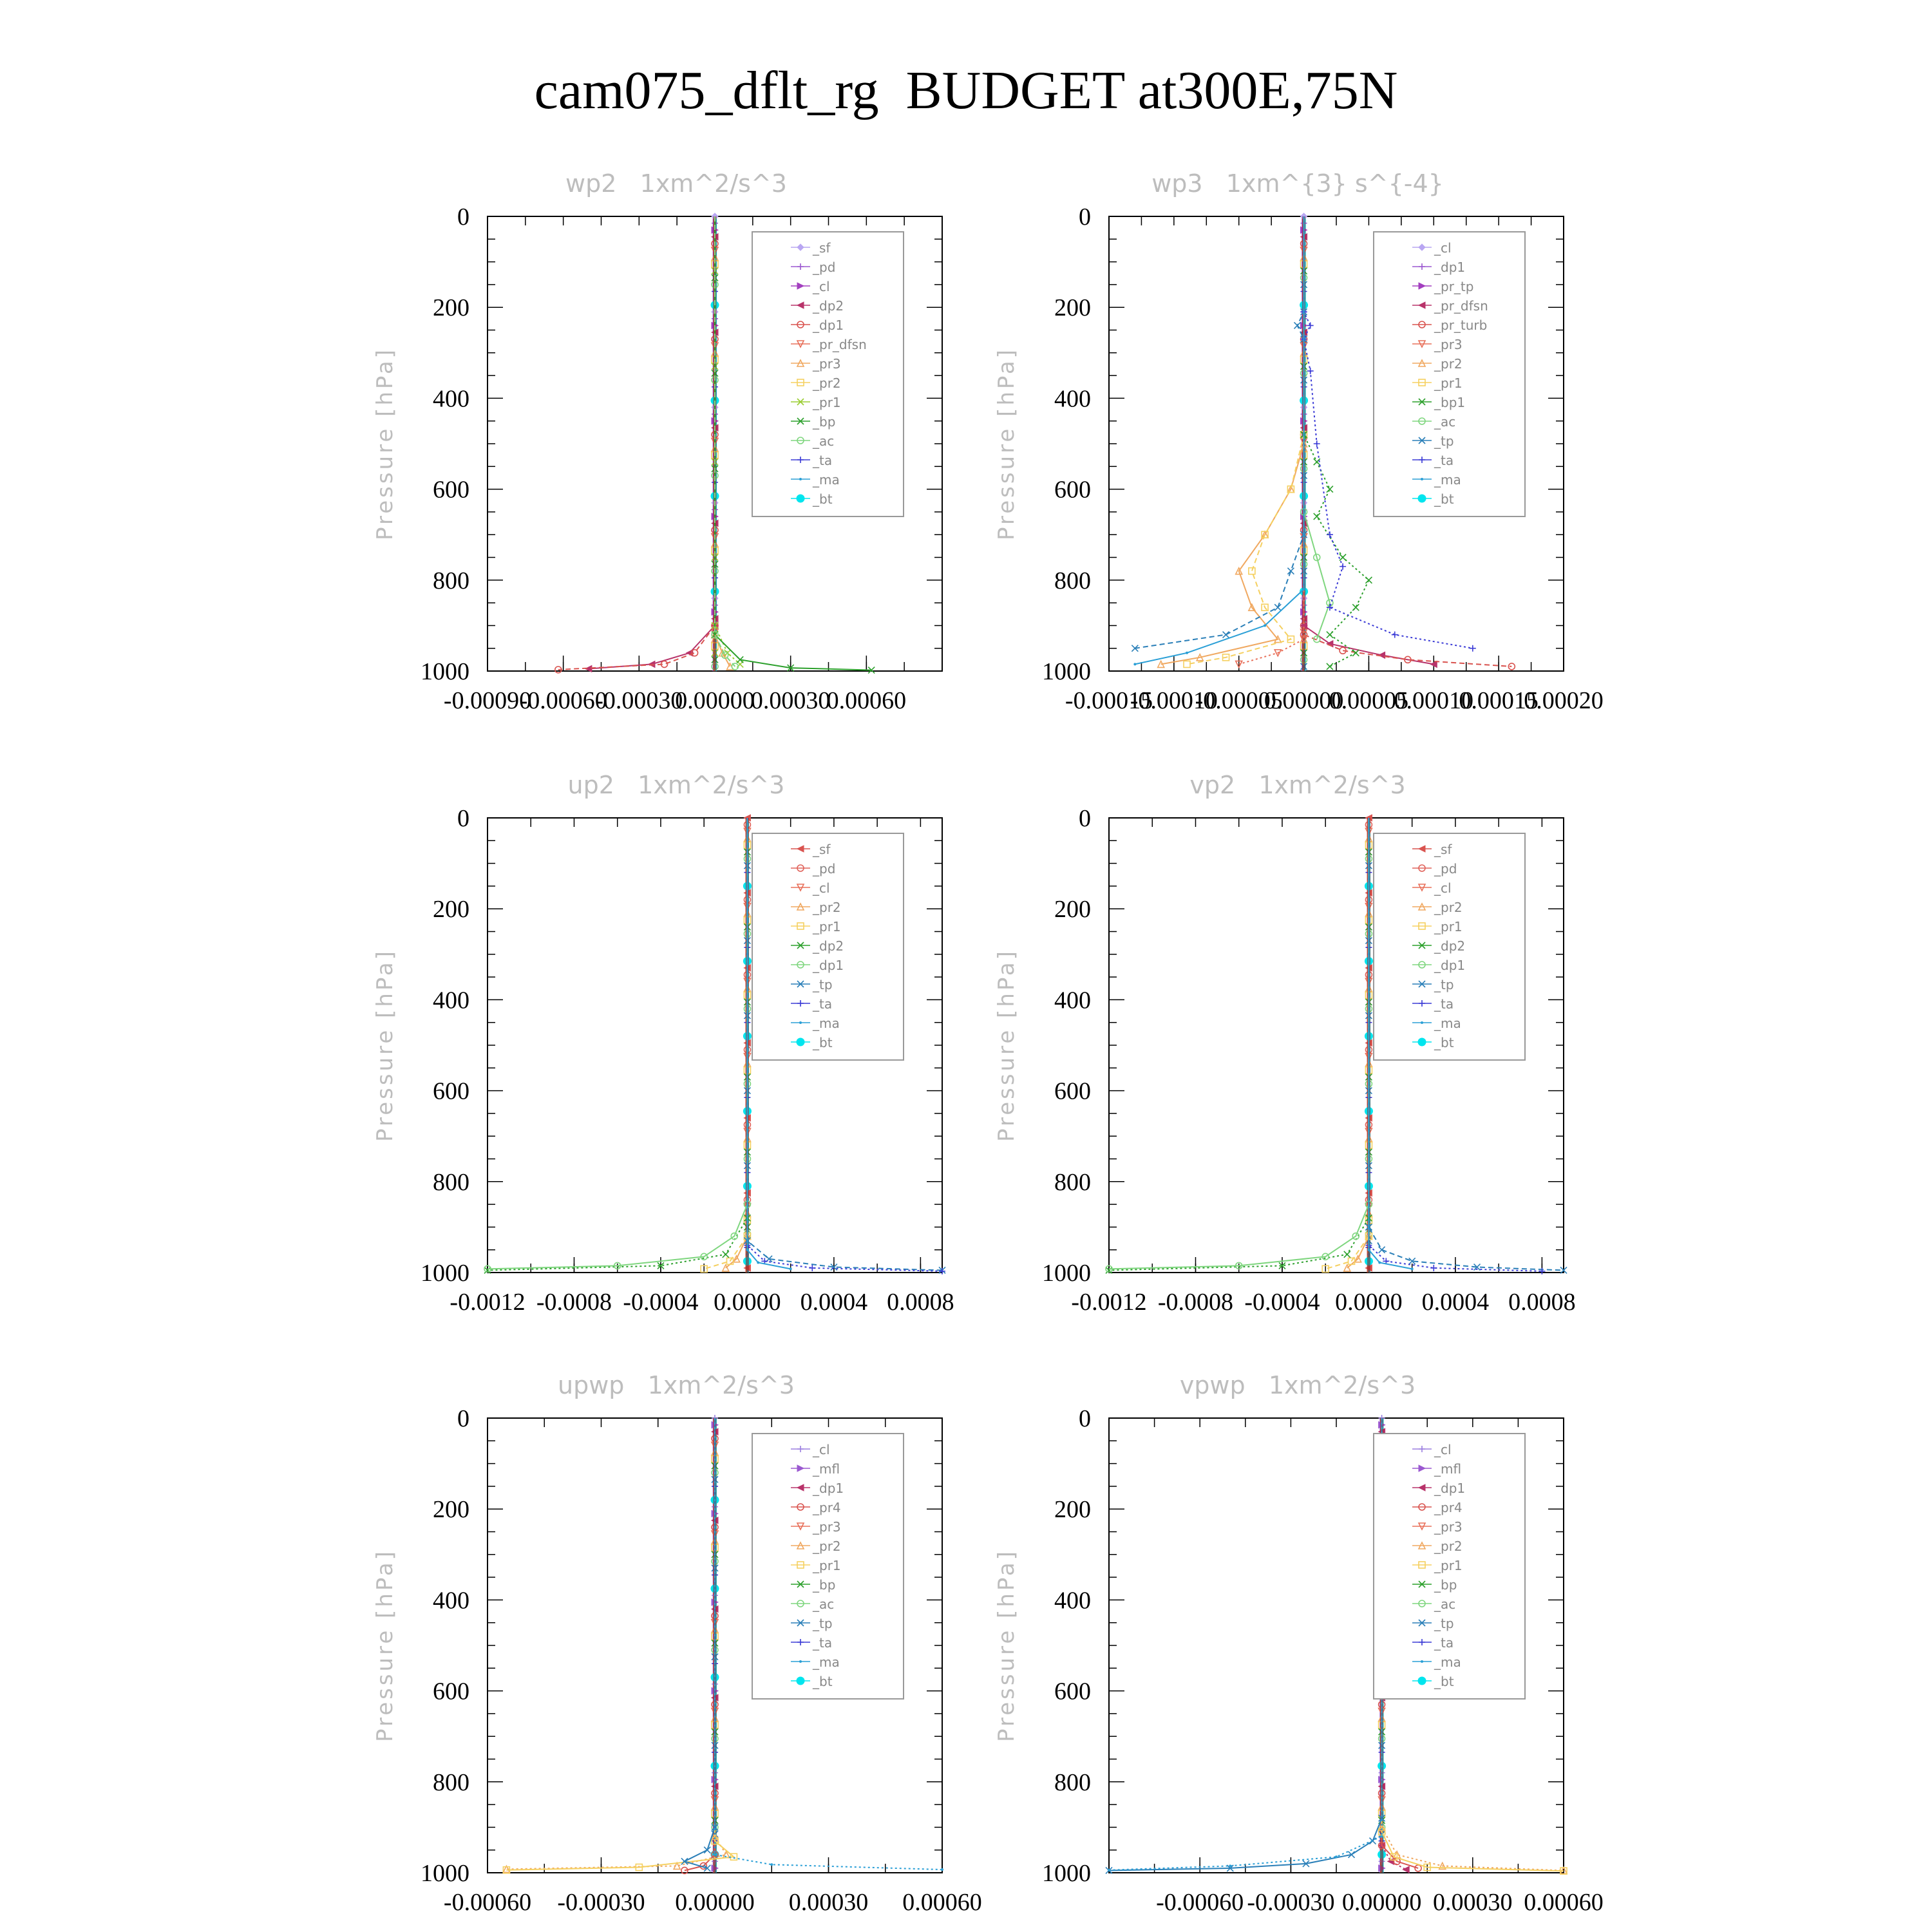  What do you see at coordinates (1438, 267) in the screenshot?
I see `legend-entry: _dp1` at bounding box center [1438, 267].